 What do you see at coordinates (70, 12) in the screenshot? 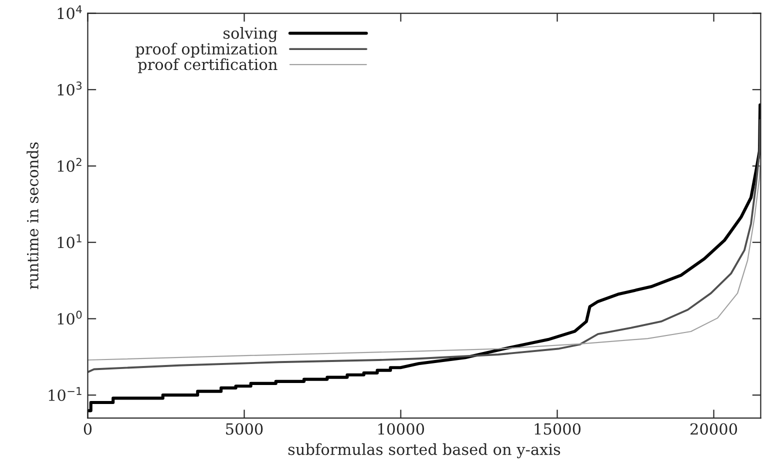
I see `y-tick-label: 10$^{4}$` at bounding box center [70, 12].